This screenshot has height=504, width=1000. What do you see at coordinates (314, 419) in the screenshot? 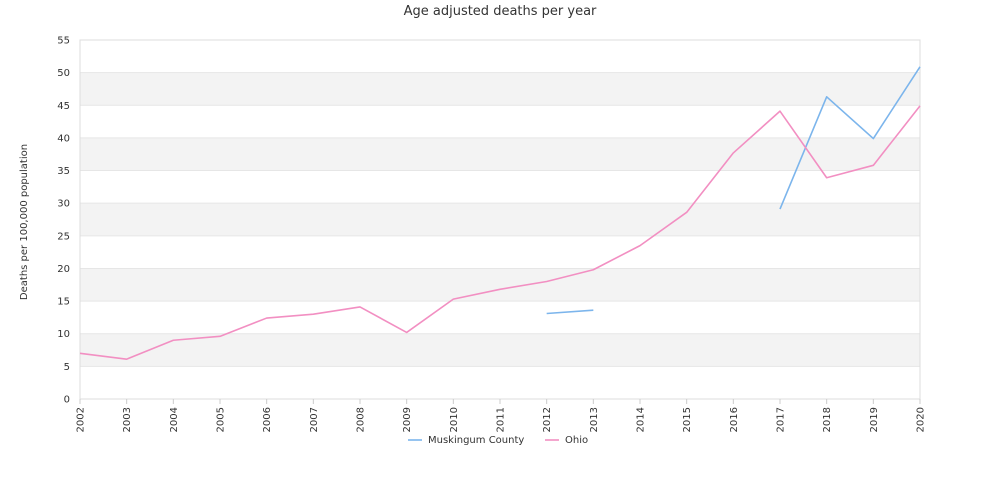
I see `x-tick-label: 2007` at bounding box center [314, 419].